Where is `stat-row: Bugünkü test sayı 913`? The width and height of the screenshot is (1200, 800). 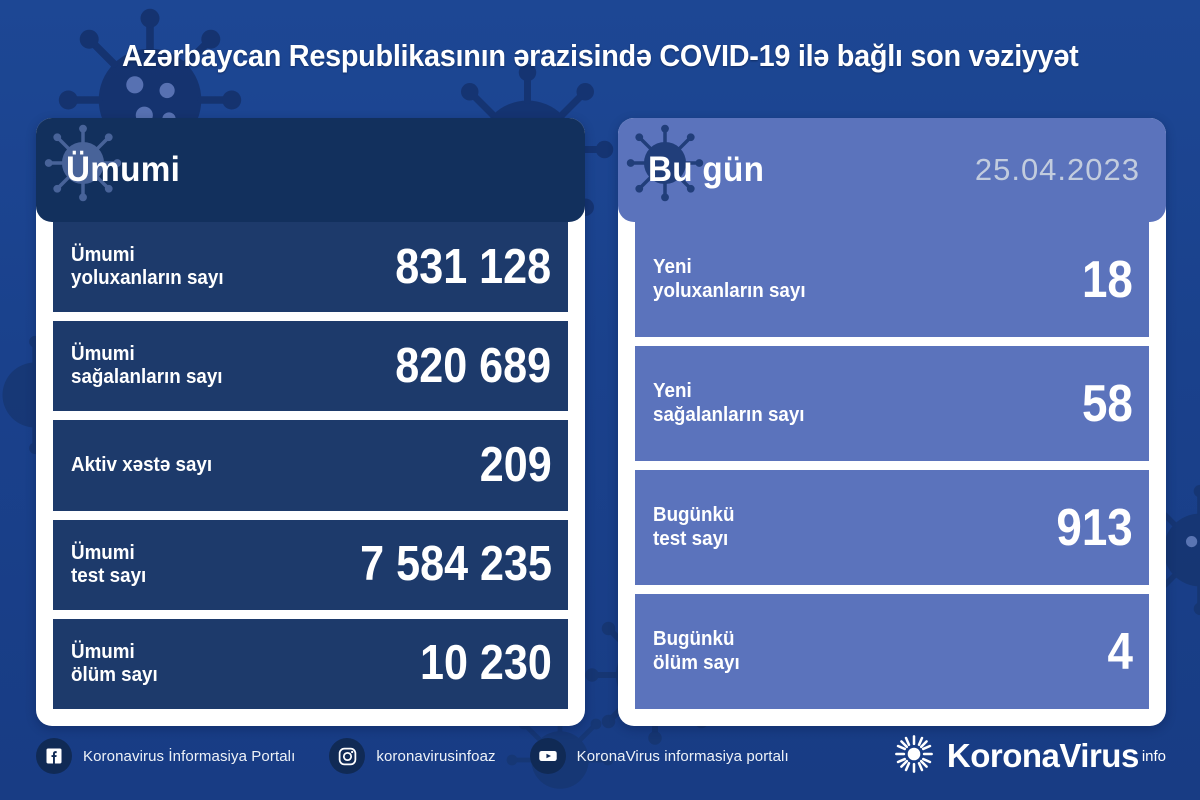 stat-row: Bugünkü test sayı 913 is located at coordinates (891, 527).